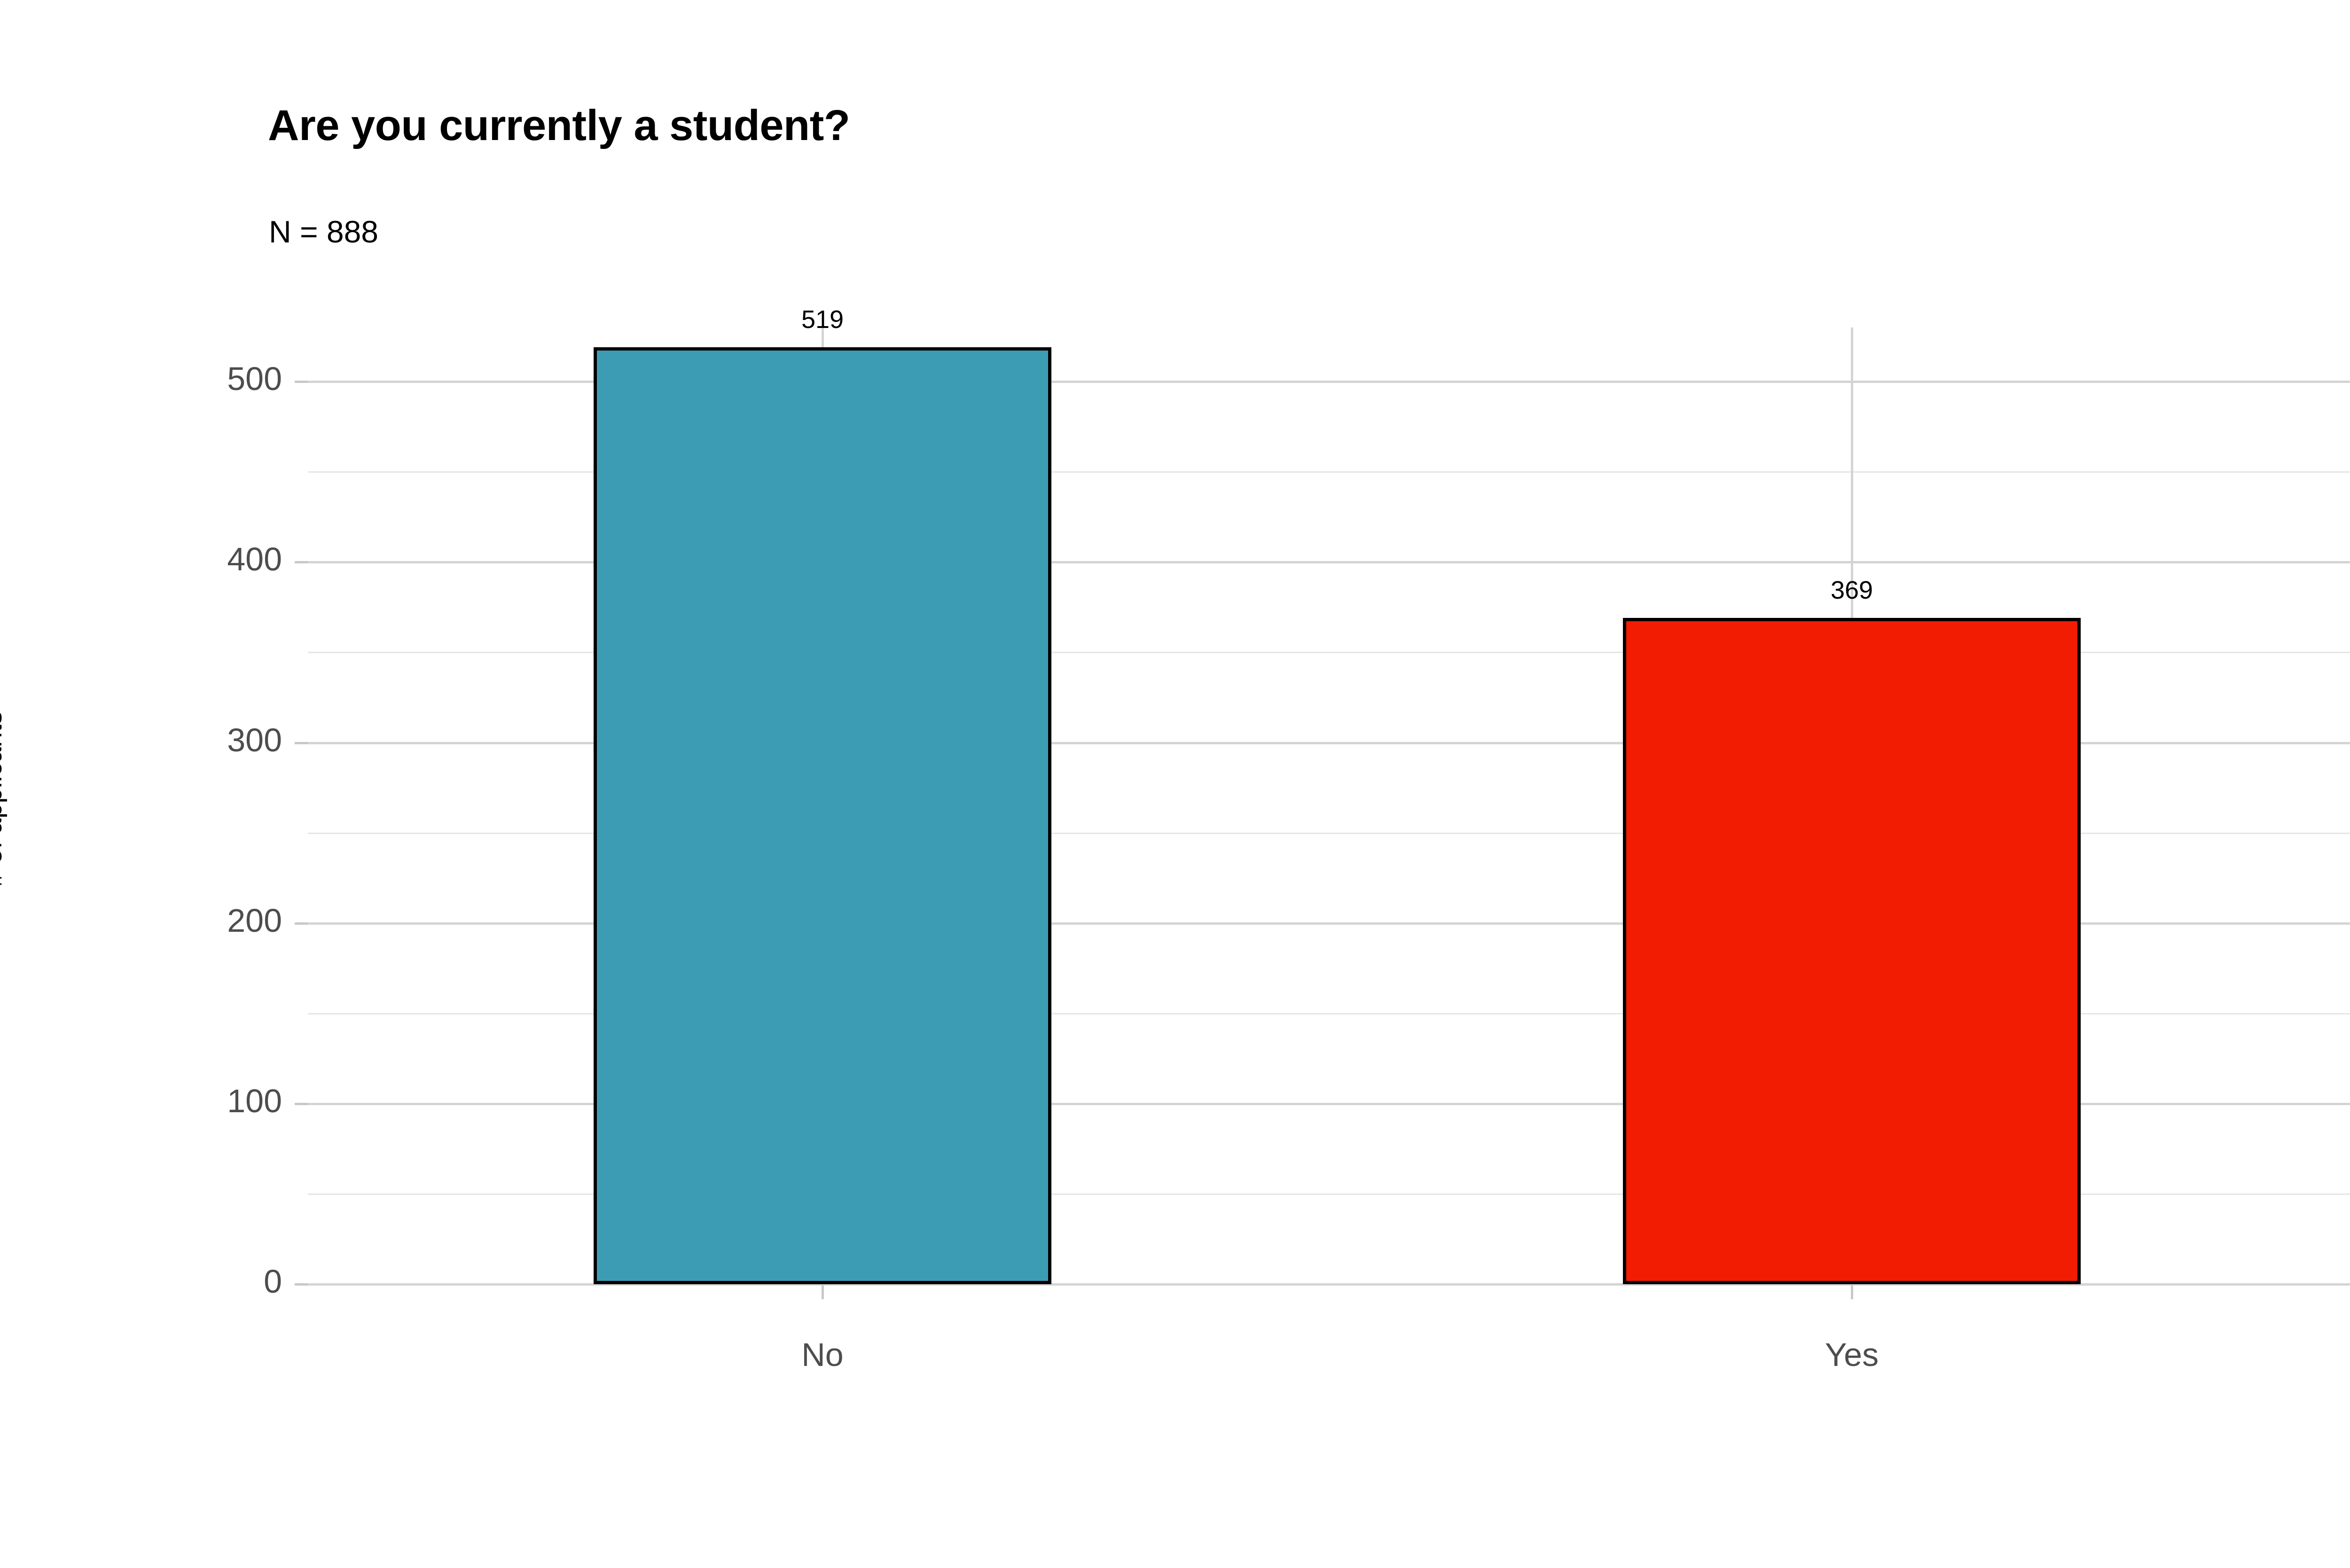  What do you see at coordinates (254, 921) in the screenshot?
I see `y-tick-label: 200` at bounding box center [254, 921].